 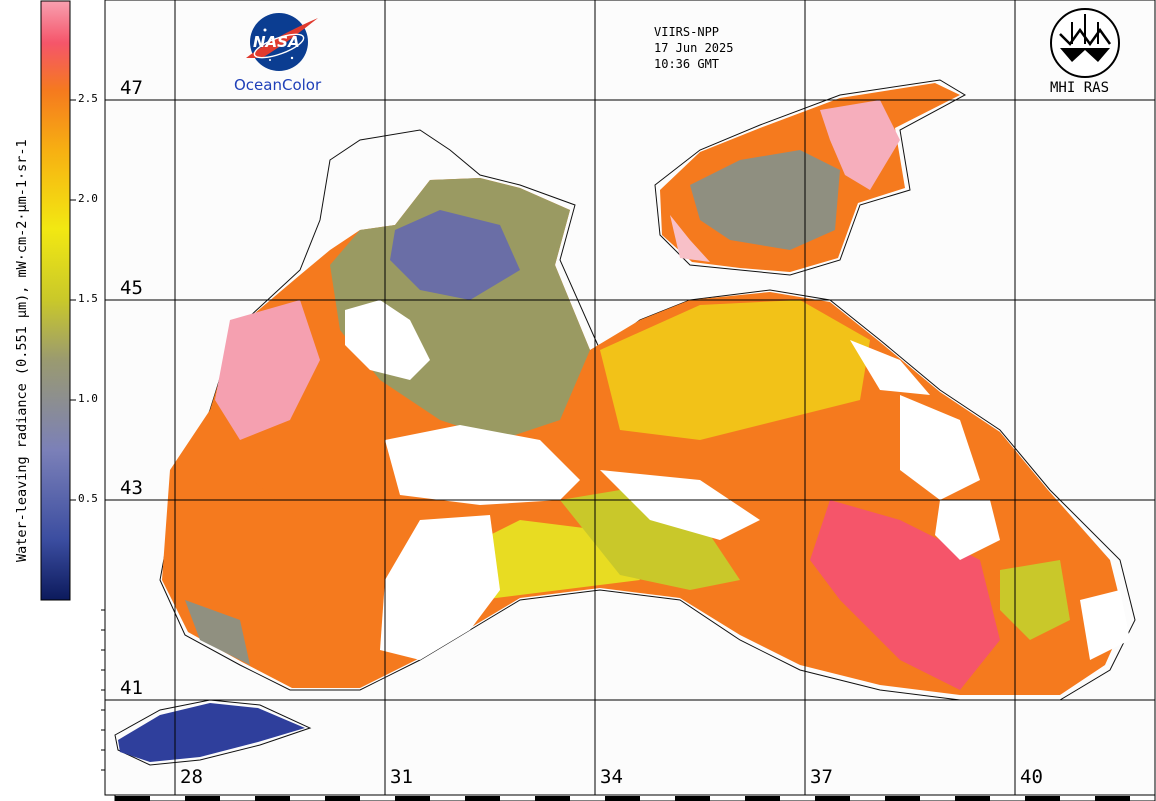 I want to click on acquisition-time: 10:36 GMT, so click(x=687, y=64).